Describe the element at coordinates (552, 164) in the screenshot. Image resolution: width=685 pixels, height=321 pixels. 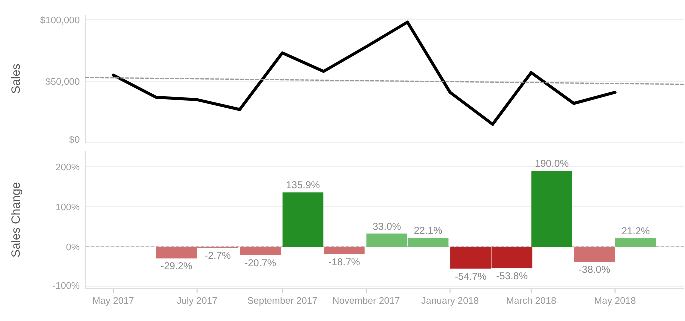
I see `data-label: 190.0%` at that location.